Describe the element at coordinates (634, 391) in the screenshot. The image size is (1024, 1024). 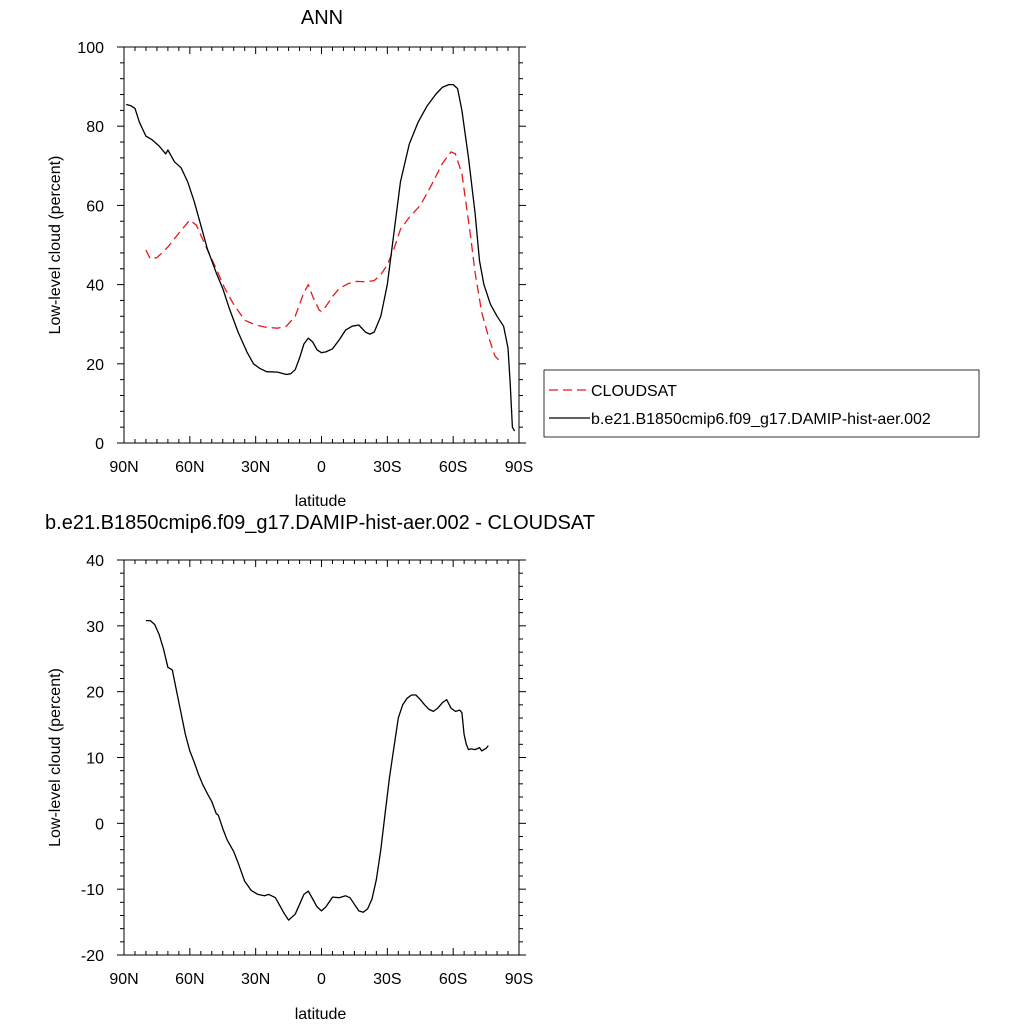
I see `legend-label: CLOUDSAT` at that location.